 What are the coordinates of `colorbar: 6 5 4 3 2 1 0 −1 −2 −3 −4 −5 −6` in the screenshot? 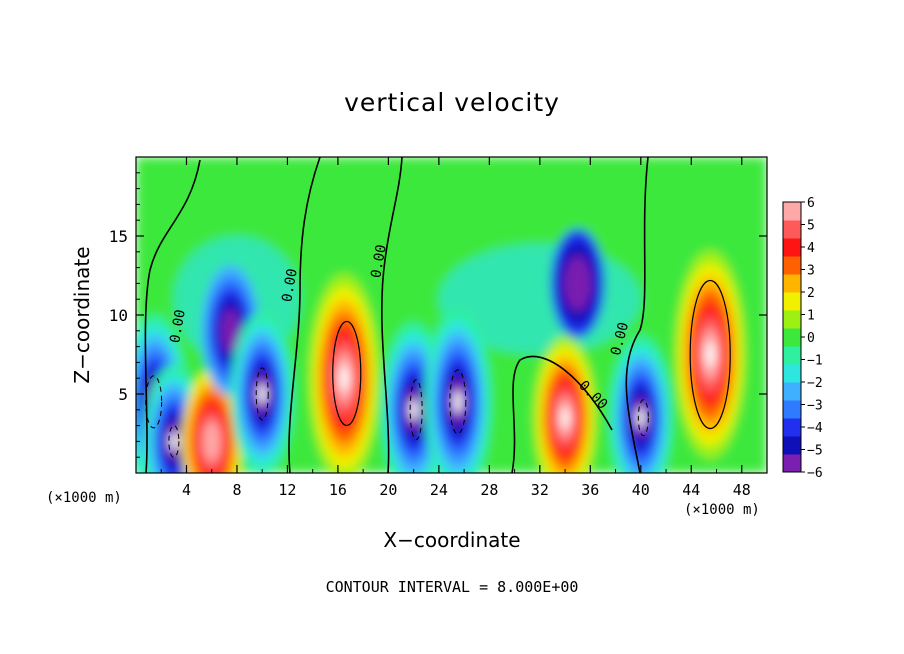 It's located at (802, 338).